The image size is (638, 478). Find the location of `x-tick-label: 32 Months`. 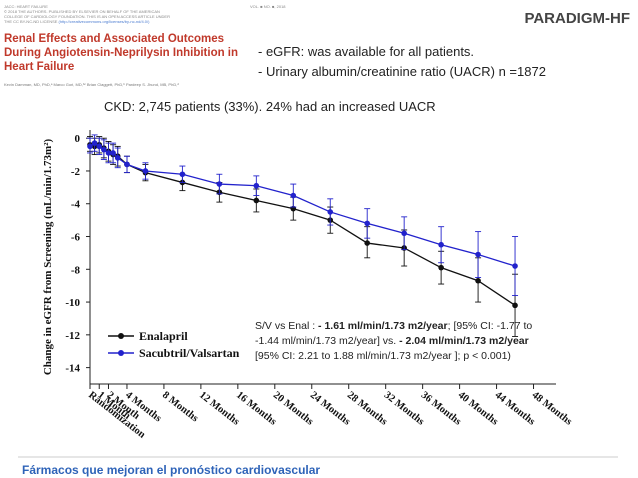

x-tick-label: 32 Months is located at coordinates (404, 409).